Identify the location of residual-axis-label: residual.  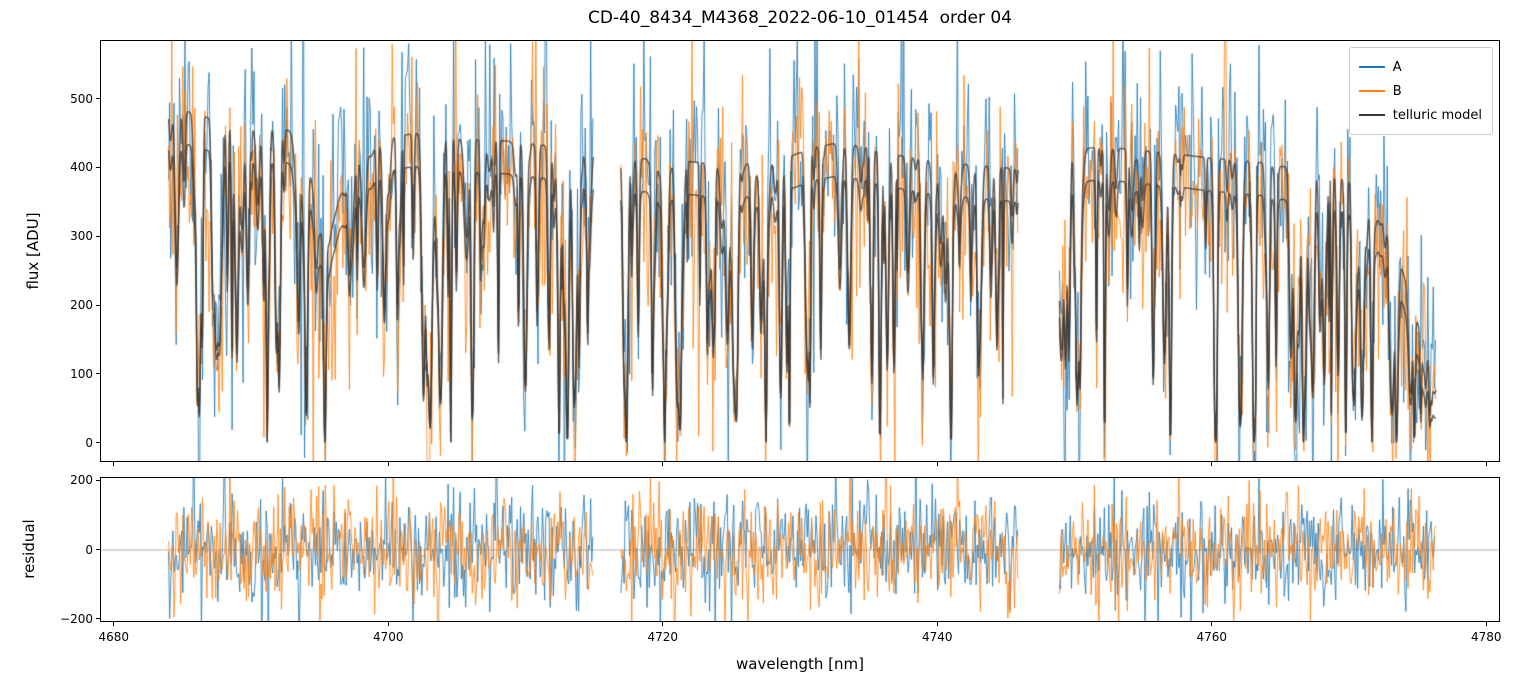
(29, 549).